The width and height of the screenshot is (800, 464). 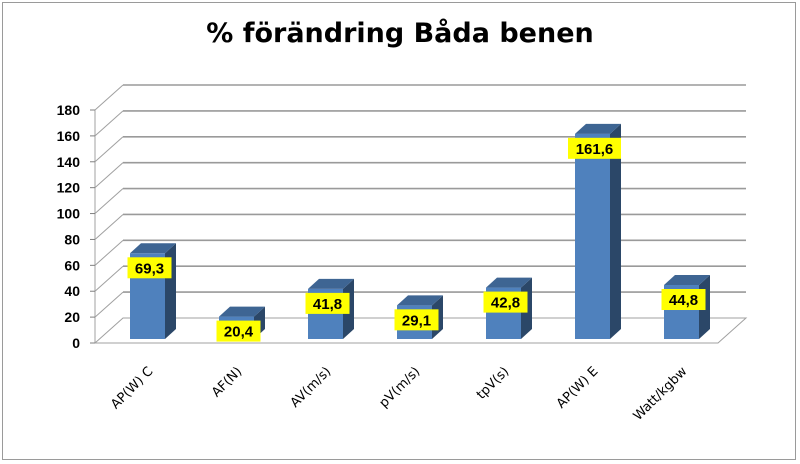 What do you see at coordinates (400, 387) in the screenshot?
I see `category-label: pV(m/s)` at bounding box center [400, 387].